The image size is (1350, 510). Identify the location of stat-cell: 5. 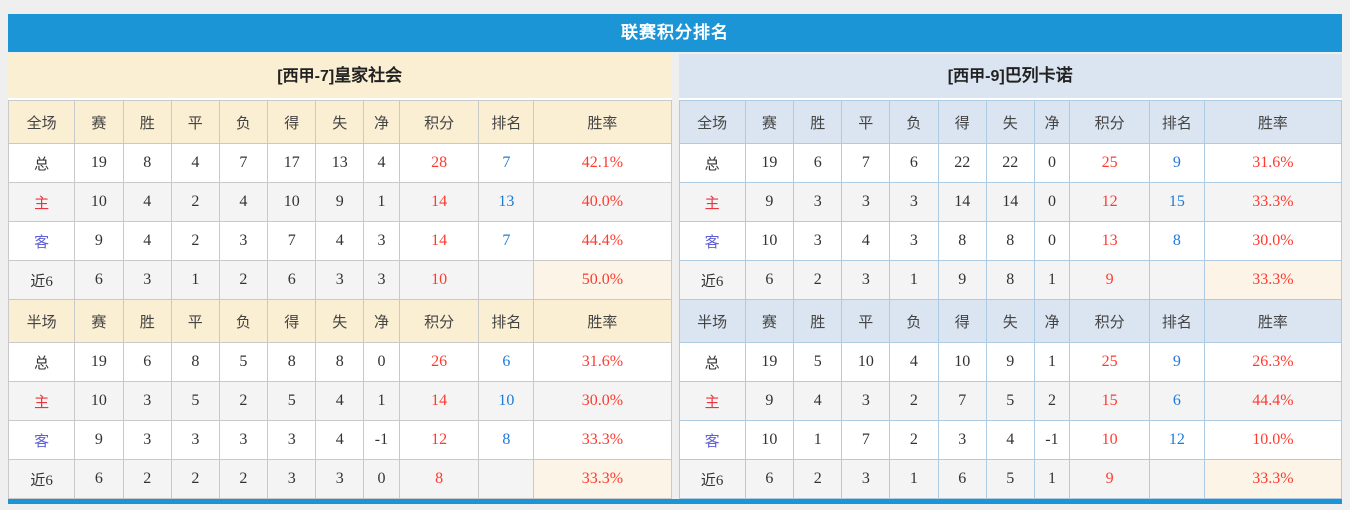
(1010, 479).